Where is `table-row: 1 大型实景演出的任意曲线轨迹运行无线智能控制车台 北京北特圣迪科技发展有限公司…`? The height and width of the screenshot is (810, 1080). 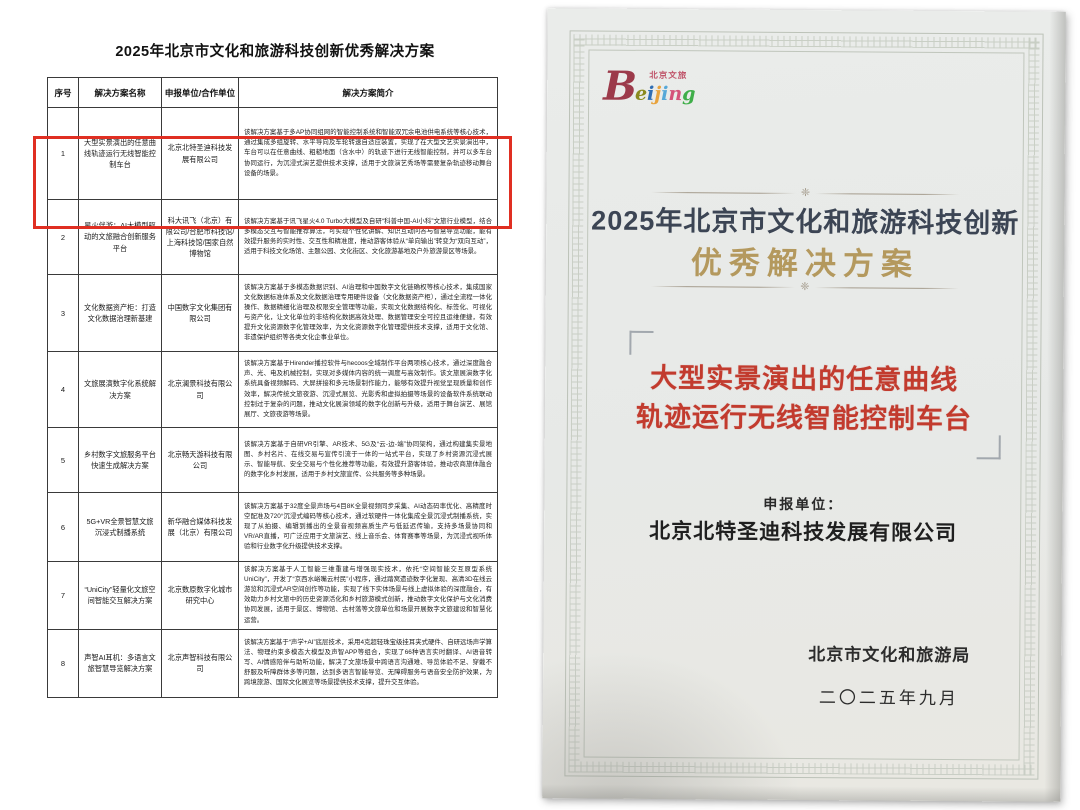 table-row: 1 大型实景演出的任意曲线轨迹运行无线智能控制车台 北京北特圣迪科技发展有限公司… is located at coordinates (272, 153).